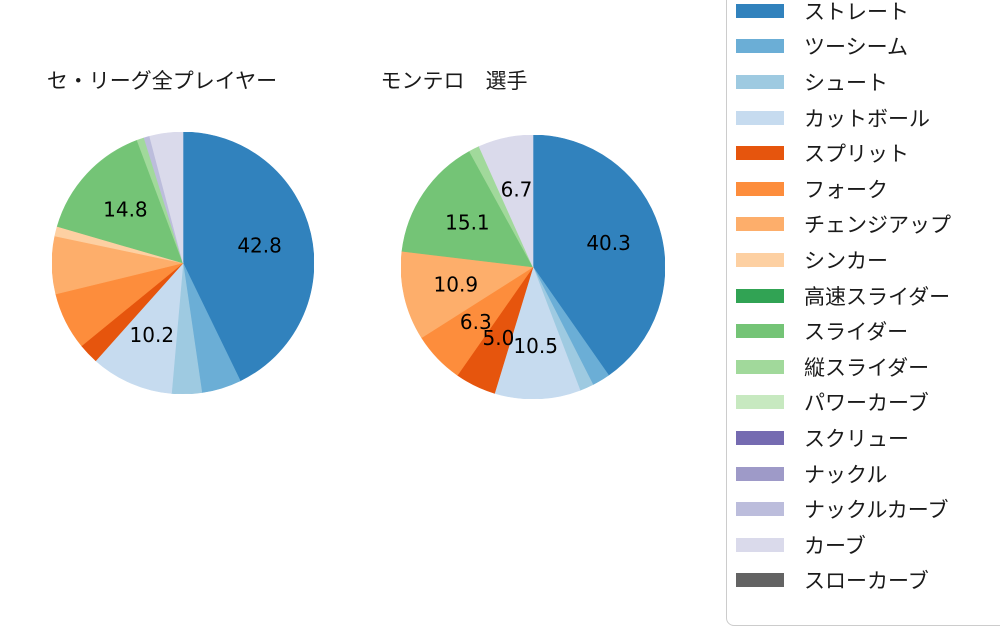 The image size is (1000, 626). I want to click on legend-item: シンカー, so click(863, 260).